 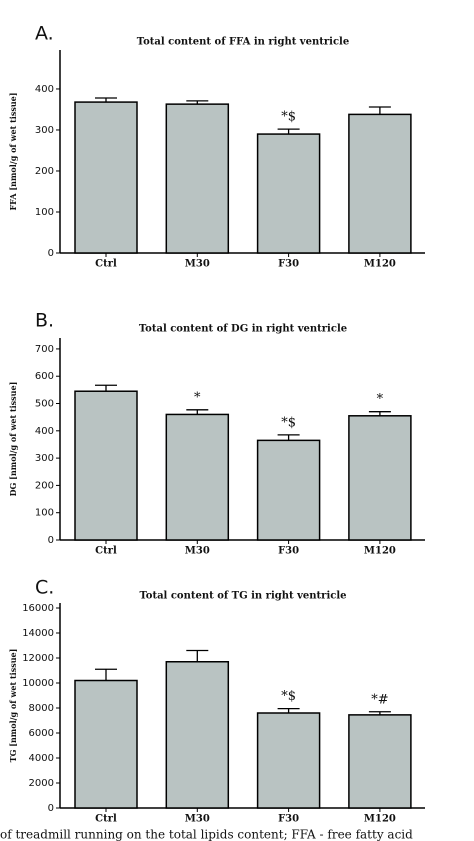 I want to click on chart-title: Total content of DG in right ventricle, so click(x=243, y=329).